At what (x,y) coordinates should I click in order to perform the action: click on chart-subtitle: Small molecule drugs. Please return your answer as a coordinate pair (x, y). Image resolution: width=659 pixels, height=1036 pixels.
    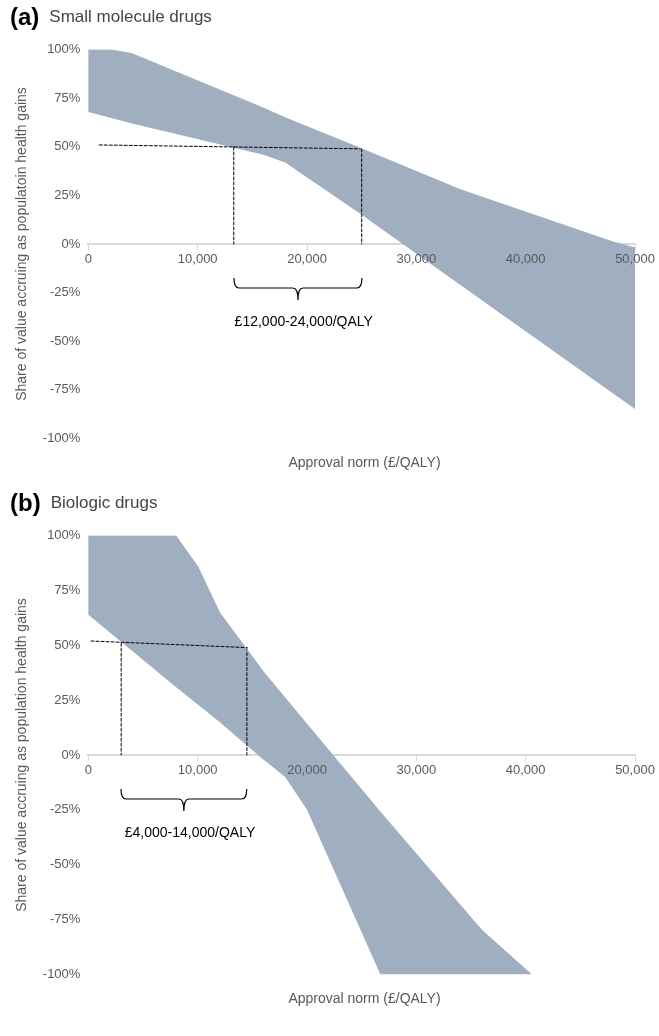
    Looking at the image, I should click on (130, 17).